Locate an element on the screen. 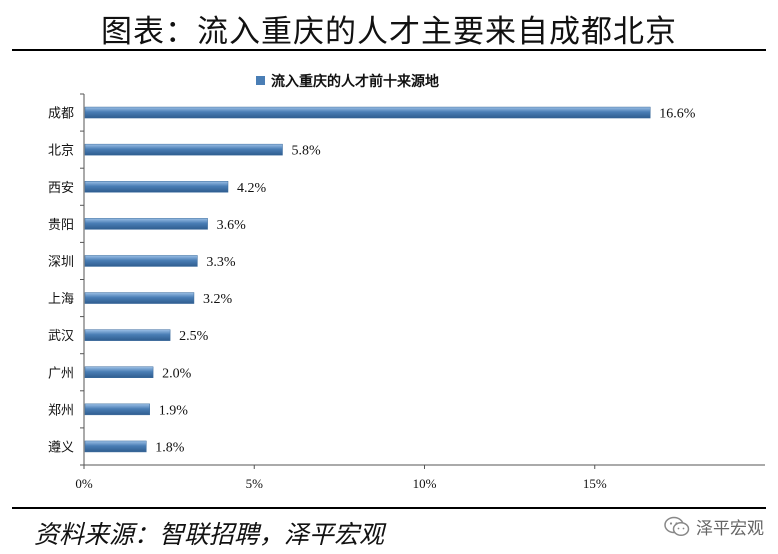 The width and height of the screenshot is (778, 554). data-label: 16.6% is located at coordinates (677, 114).